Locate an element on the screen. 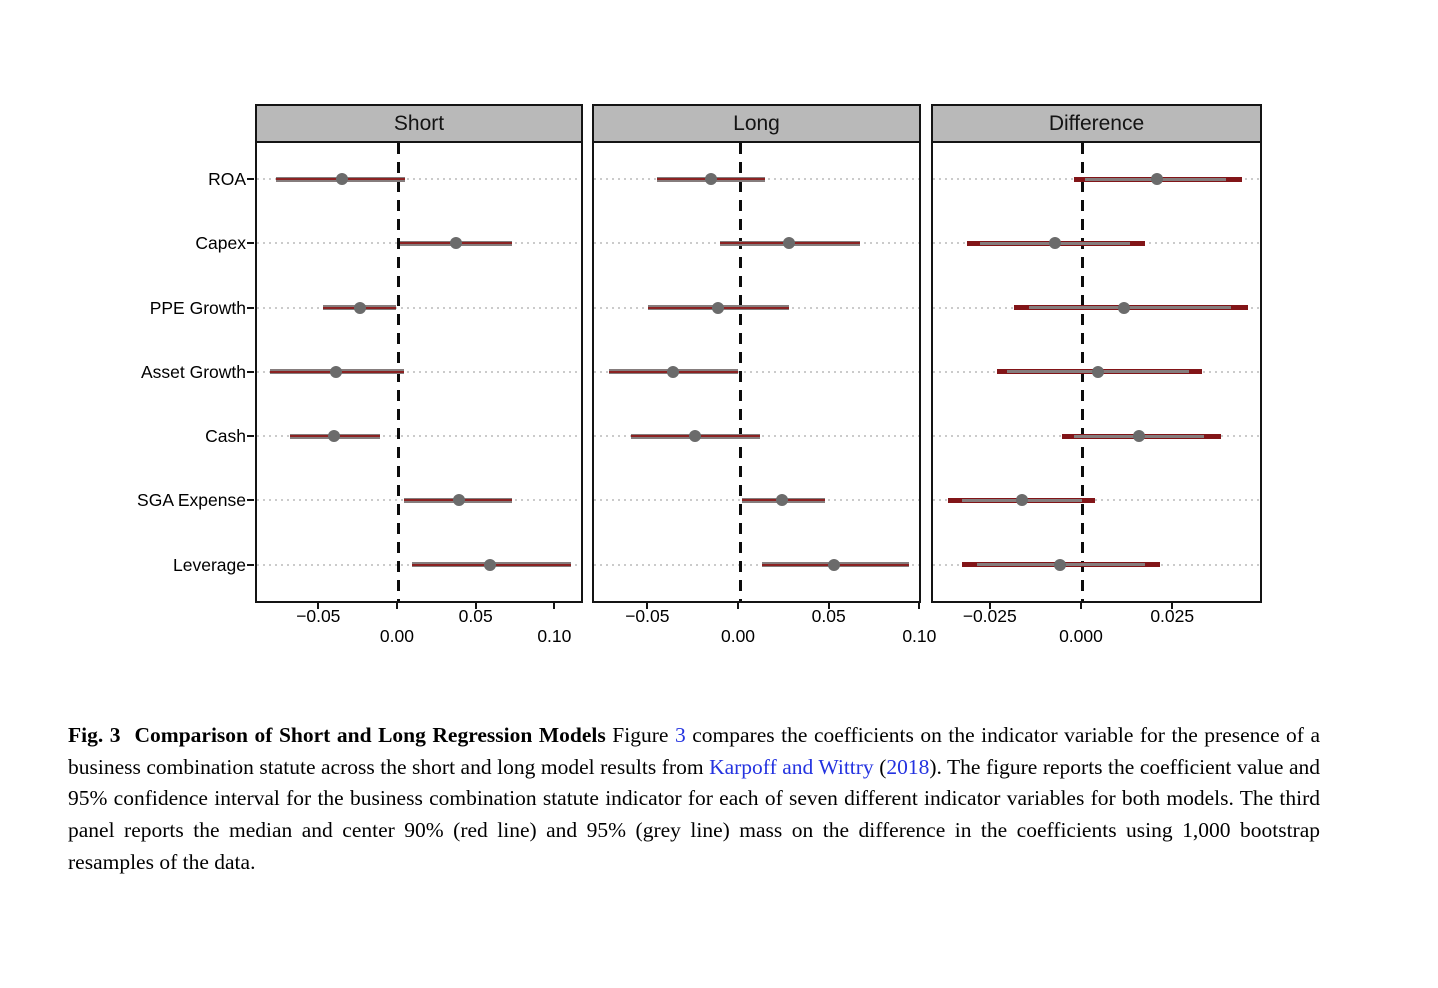 The height and width of the screenshot is (988, 1438). category-label: Capex is located at coordinates (220, 243).